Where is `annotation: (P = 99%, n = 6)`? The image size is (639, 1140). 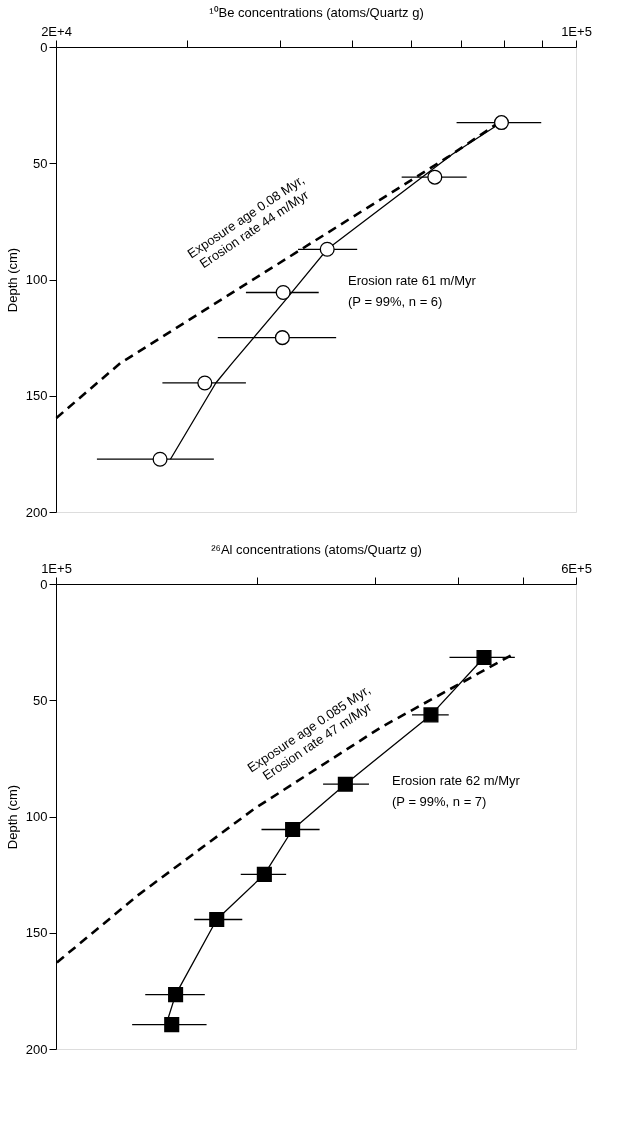 annotation: (P = 99%, n = 6) is located at coordinates (395, 301).